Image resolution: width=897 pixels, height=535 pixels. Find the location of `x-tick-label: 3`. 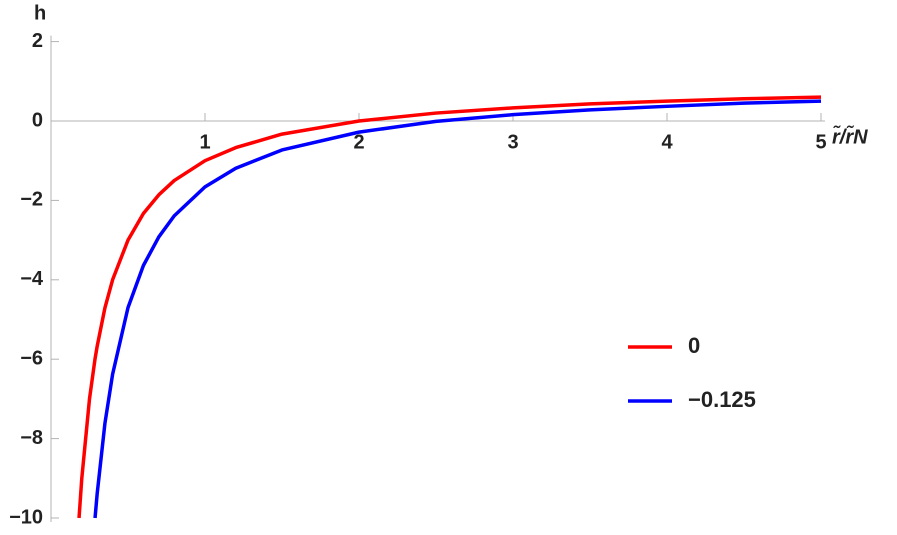

x-tick-label: 3 is located at coordinates (512, 142).